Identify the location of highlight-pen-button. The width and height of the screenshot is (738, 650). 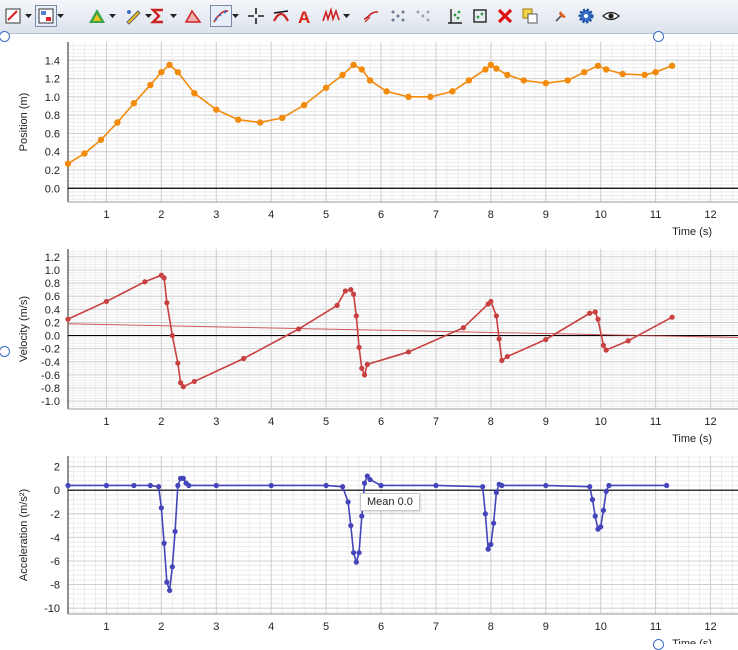
(133, 16).